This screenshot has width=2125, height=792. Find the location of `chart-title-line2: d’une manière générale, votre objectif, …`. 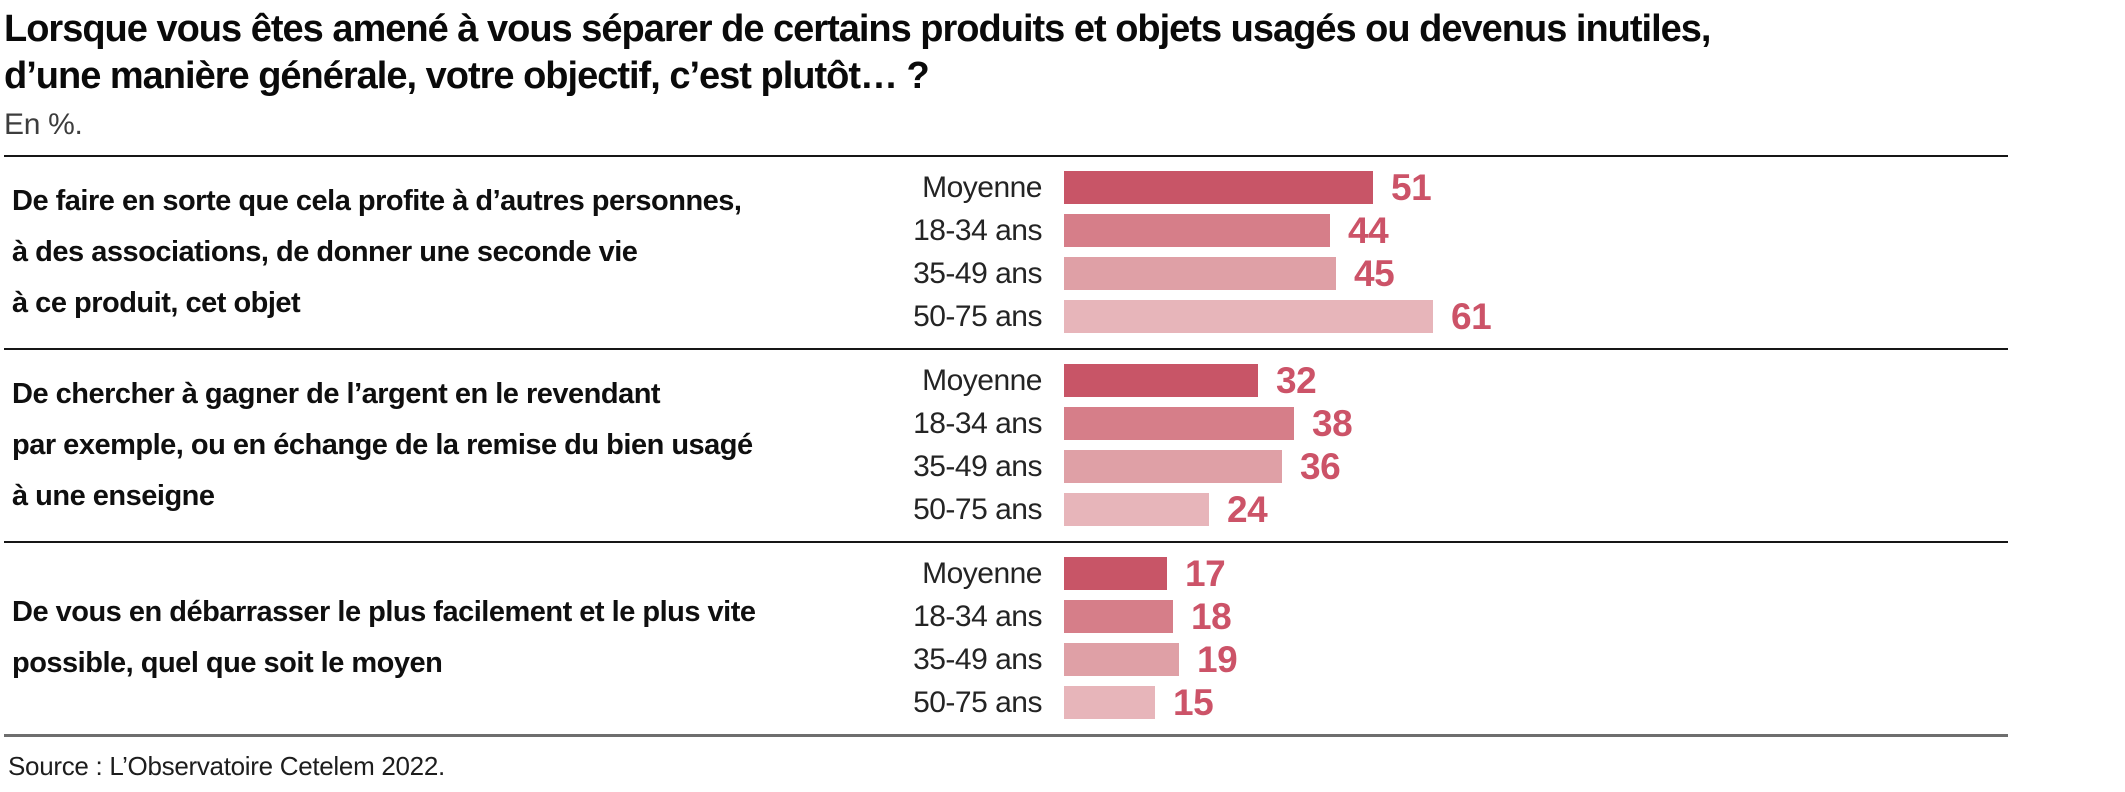

chart-title-line2: d’une manière générale, votre objectif, … is located at coordinates (467, 76).